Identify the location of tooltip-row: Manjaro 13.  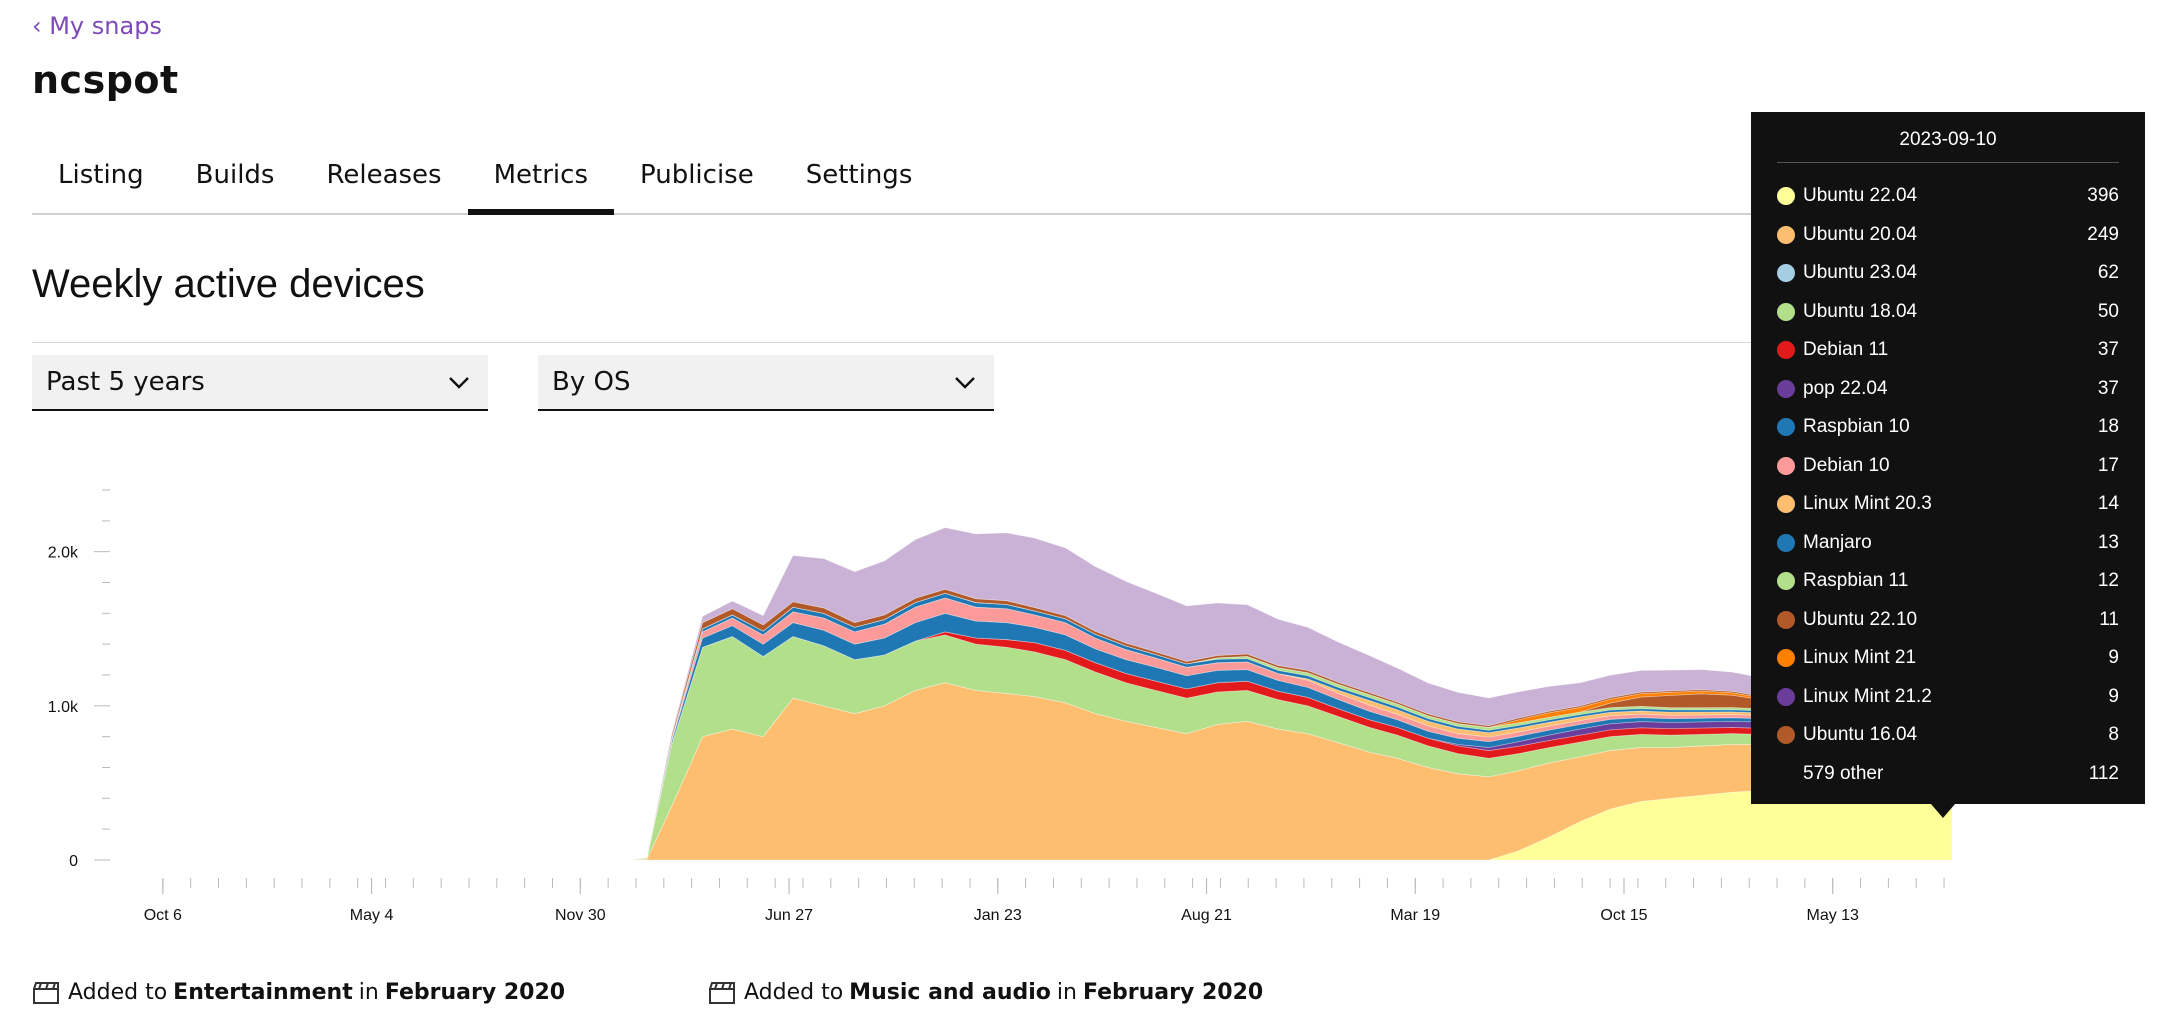
(1948, 543).